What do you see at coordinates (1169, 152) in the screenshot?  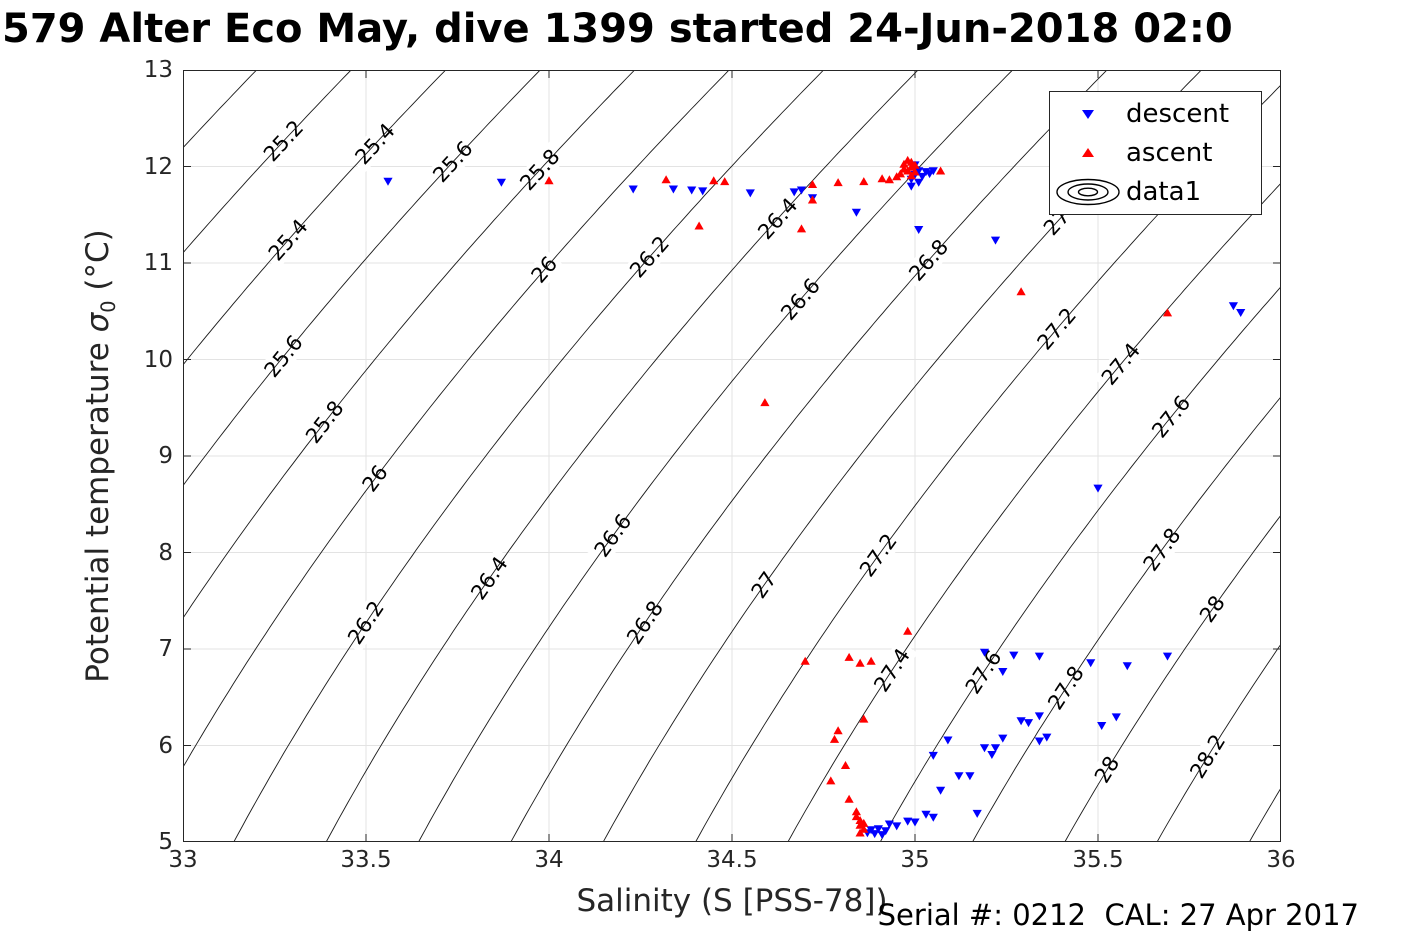 I see `legend-label-ascent: ascent` at bounding box center [1169, 152].